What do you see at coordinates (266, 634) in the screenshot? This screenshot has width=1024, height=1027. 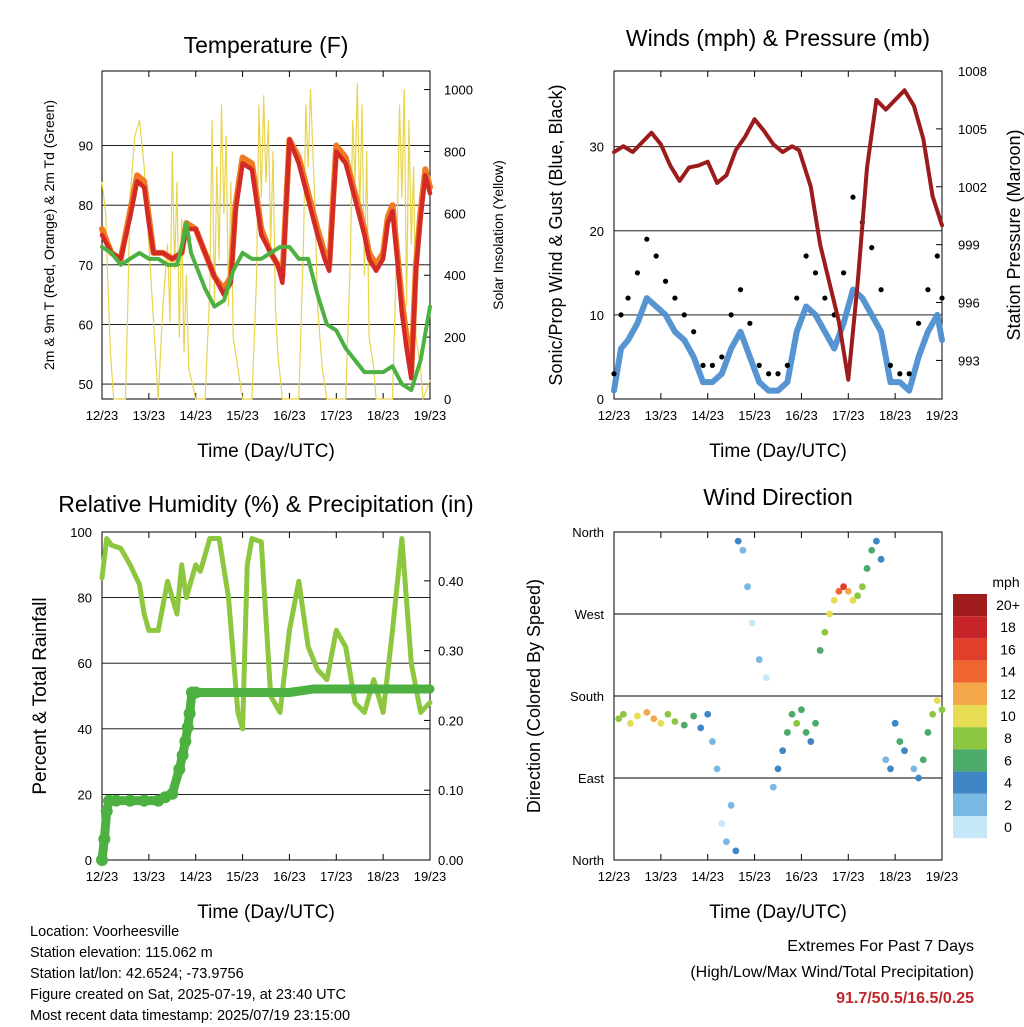 I see `series-relative-humidity` at bounding box center [266, 634].